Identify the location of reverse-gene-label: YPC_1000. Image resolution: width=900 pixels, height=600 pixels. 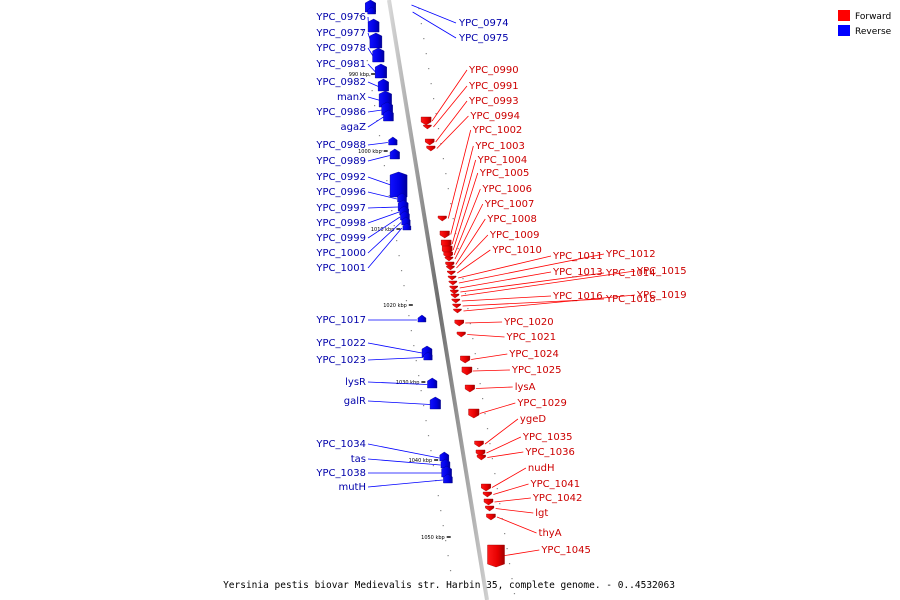
(340, 253).